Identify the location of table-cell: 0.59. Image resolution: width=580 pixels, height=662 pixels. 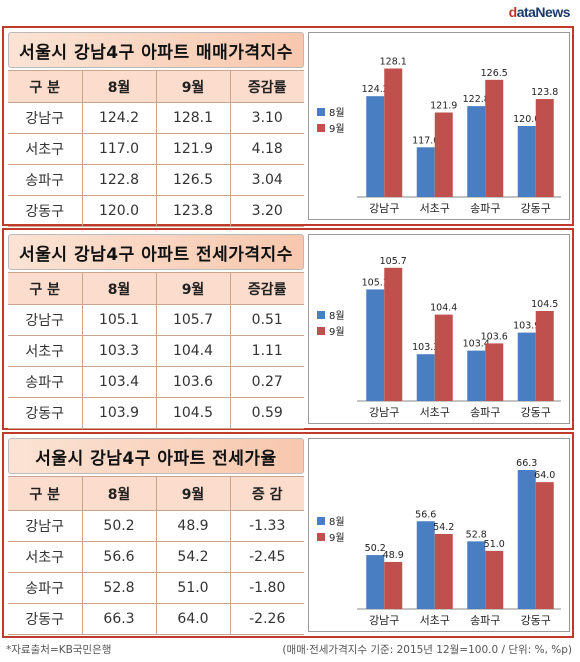
(266, 413).